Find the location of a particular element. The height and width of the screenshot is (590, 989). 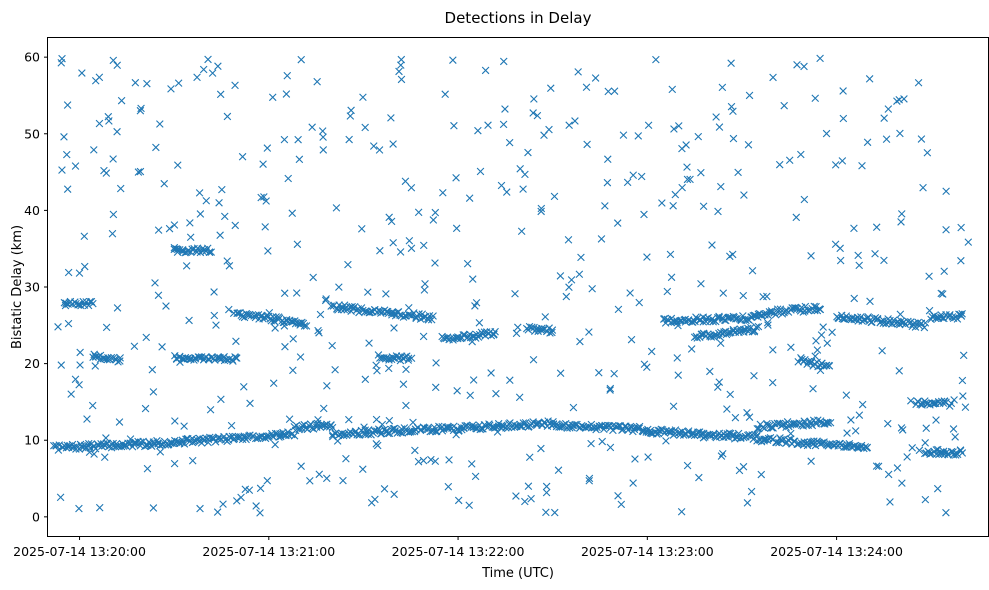

x-tick-label: 2025-07-14 13:21:00 is located at coordinates (268, 551).